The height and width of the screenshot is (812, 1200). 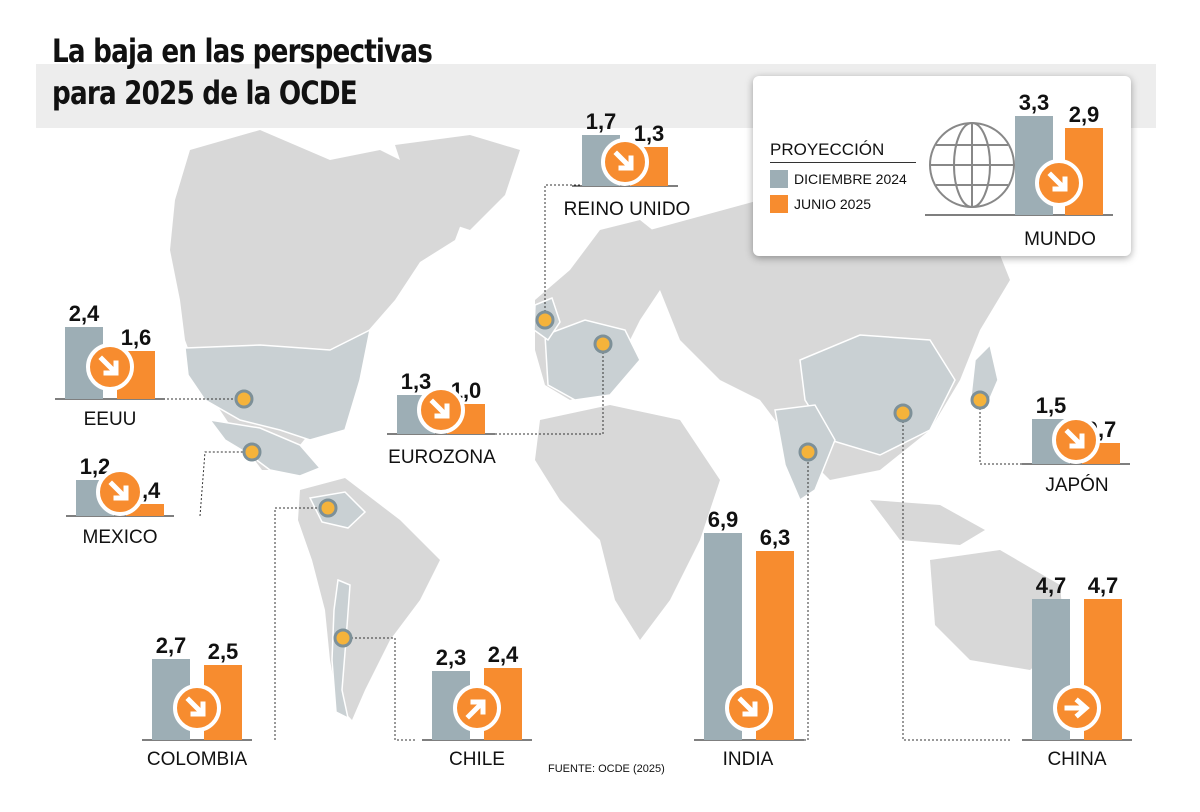 I want to click on value-label-reino-unido-dec: 1,7, so click(x=601, y=121).